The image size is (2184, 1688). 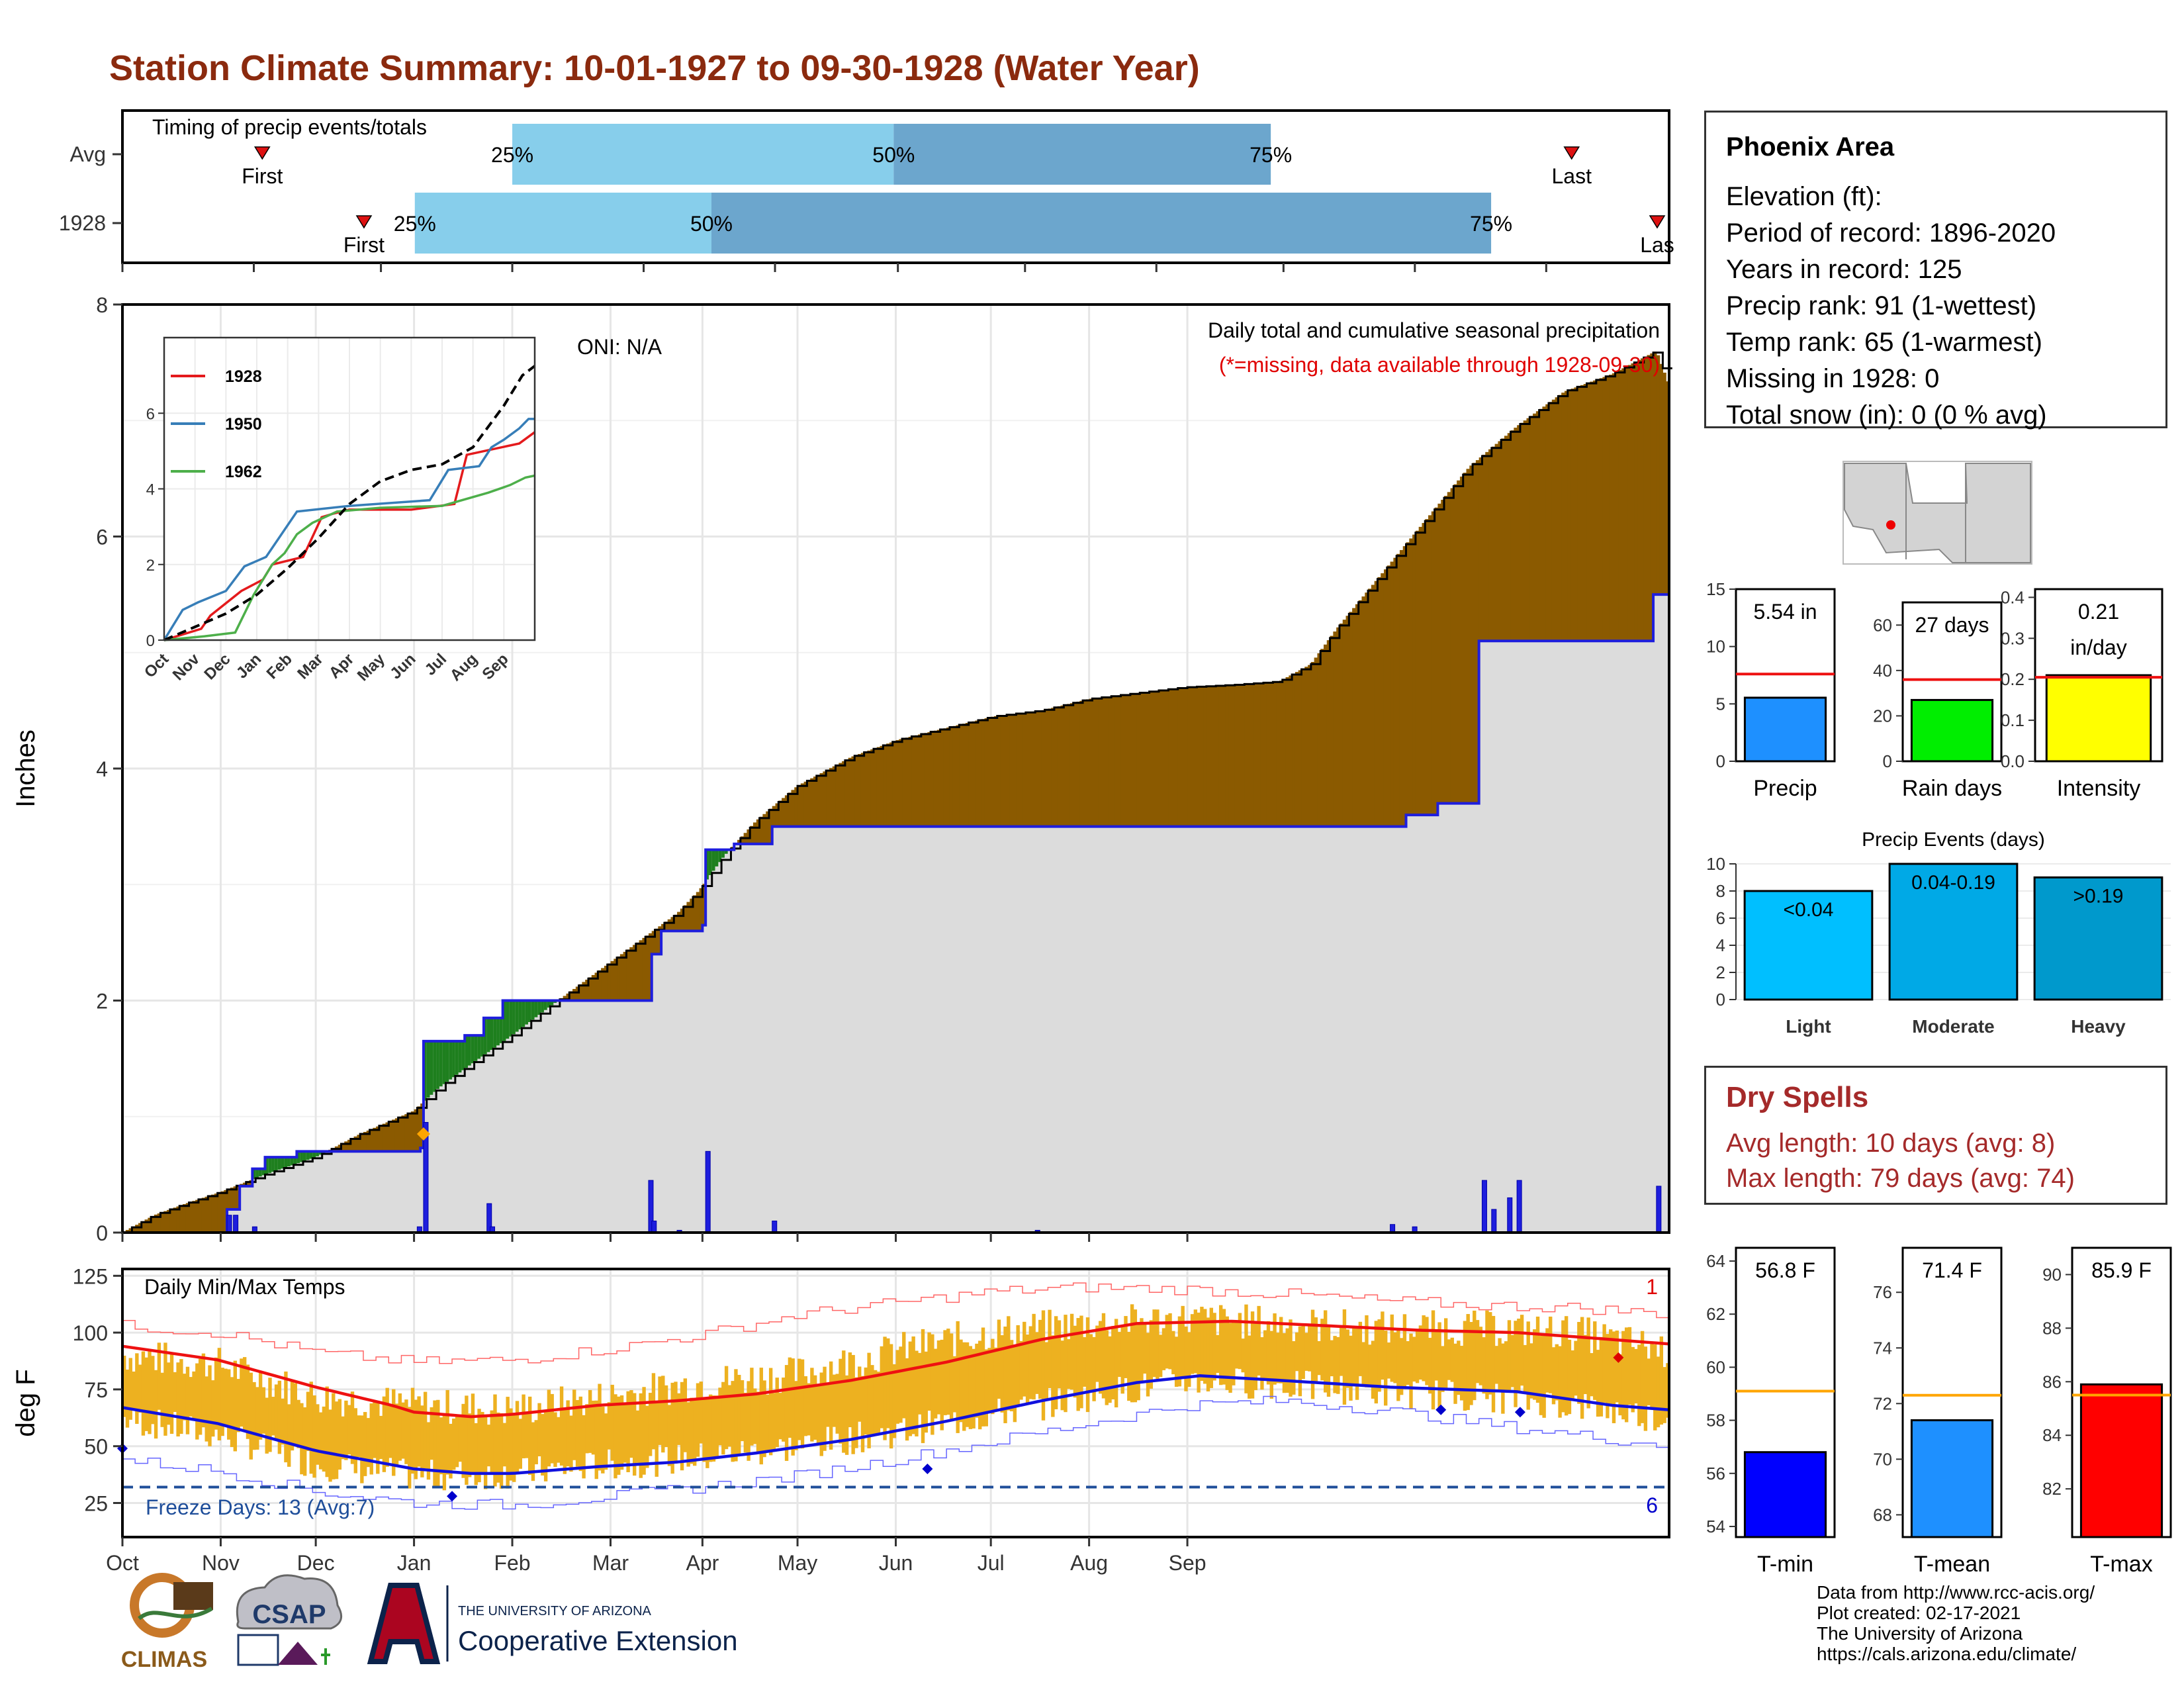 I want to click on elevation: Elevation (ft):, so click(x=1804, y=196).